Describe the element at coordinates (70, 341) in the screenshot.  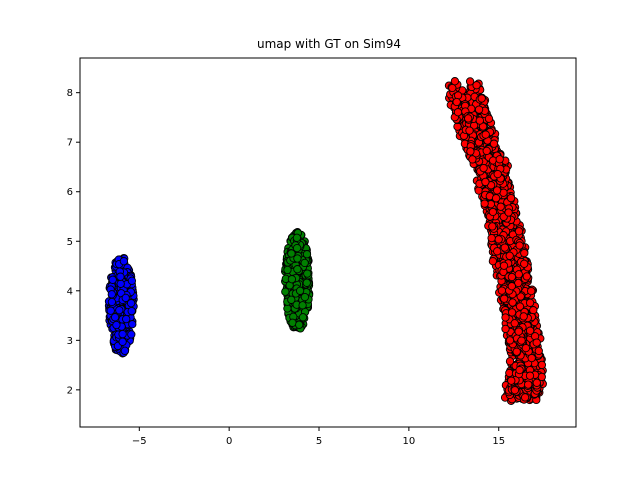
I see `y-tick-label: 3` at that location.